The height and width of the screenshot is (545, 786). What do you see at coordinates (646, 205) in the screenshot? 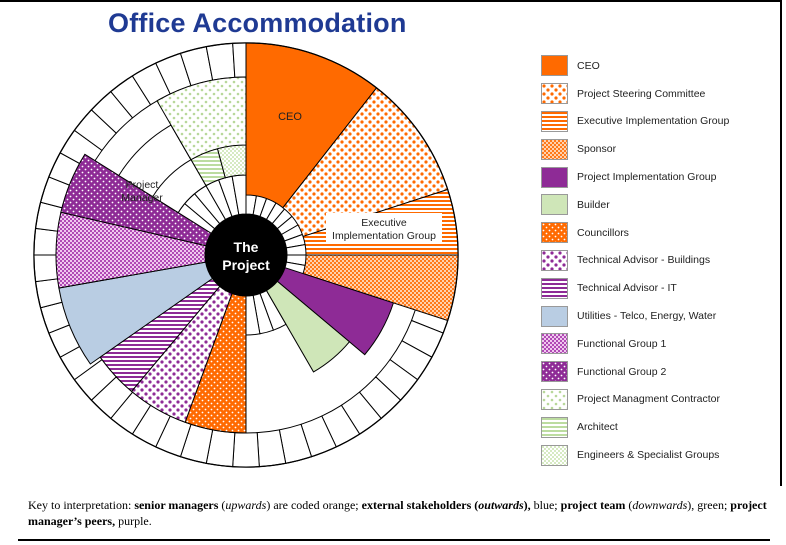
I see `legend-item: Builder` at bounding box center [646, 205].